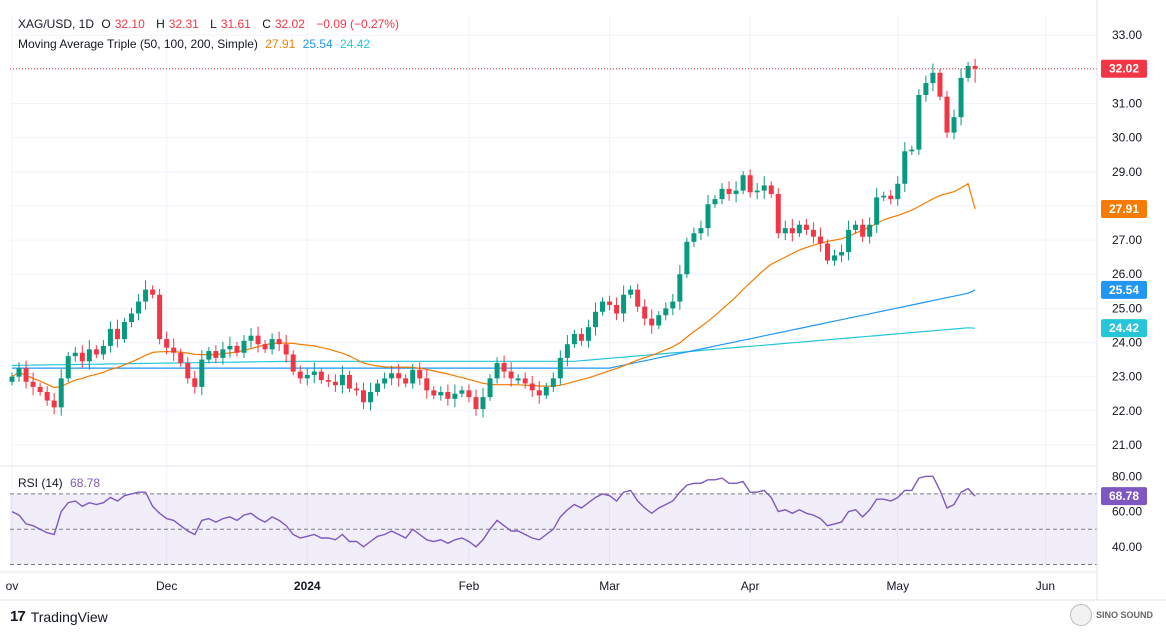 The height and width of the screenshot is (637, 1166). What do you see at coordinates (307, 586) in the screenshot?
I see `time-tick-label: 2024` at bounding box center [307, 586].